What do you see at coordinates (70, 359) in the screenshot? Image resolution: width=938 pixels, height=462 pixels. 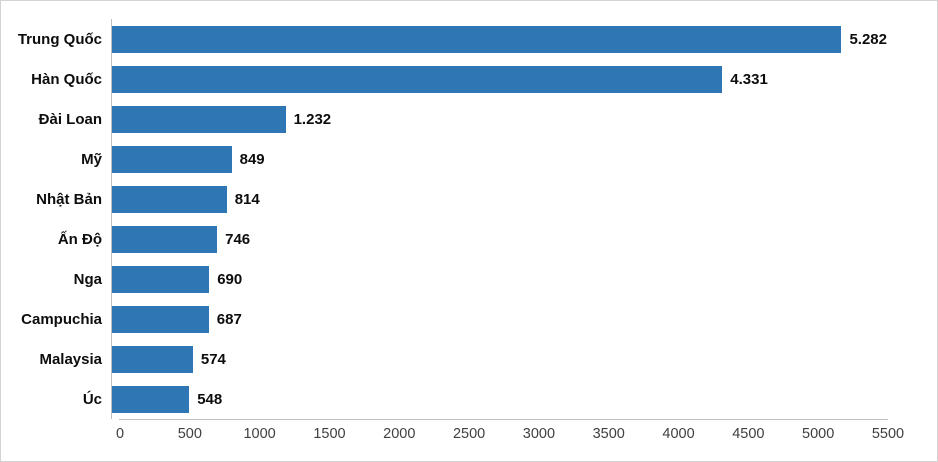 I see `category-label: Malaysia` at bounding box center [70, 359].